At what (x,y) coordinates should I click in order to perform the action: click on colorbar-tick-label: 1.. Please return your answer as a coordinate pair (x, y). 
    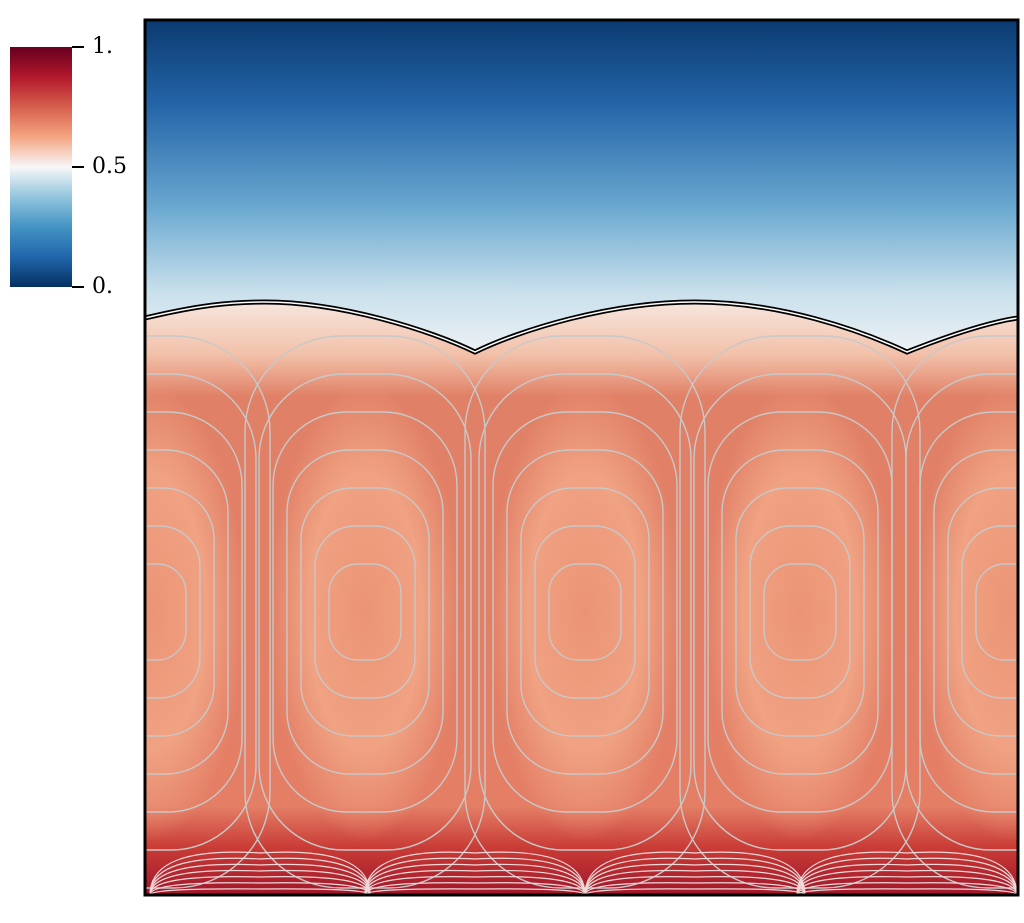
    Looking at the image, I should click on (102, 46).